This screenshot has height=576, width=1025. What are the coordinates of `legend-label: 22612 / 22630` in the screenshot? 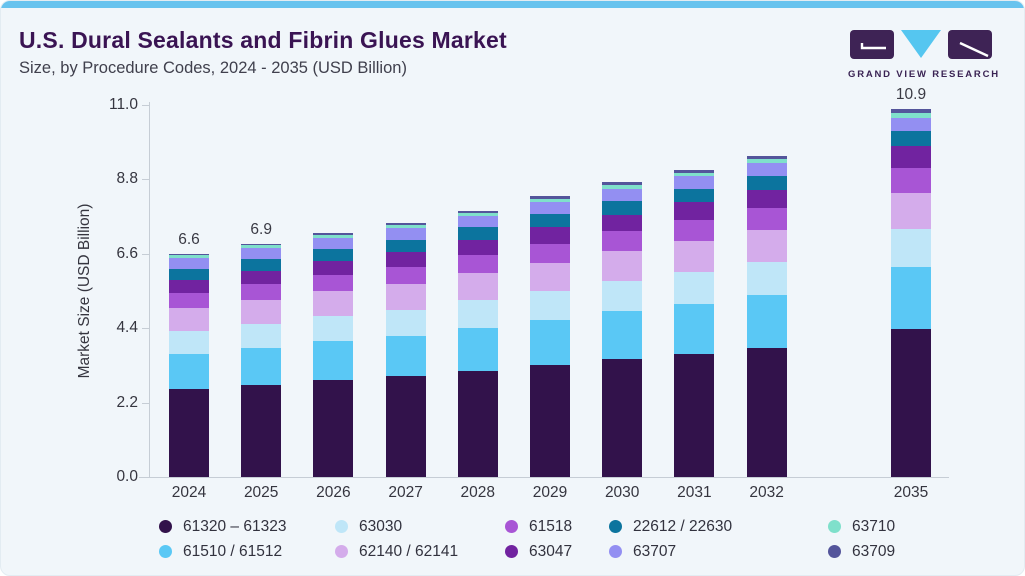 It's located at (683, 526).